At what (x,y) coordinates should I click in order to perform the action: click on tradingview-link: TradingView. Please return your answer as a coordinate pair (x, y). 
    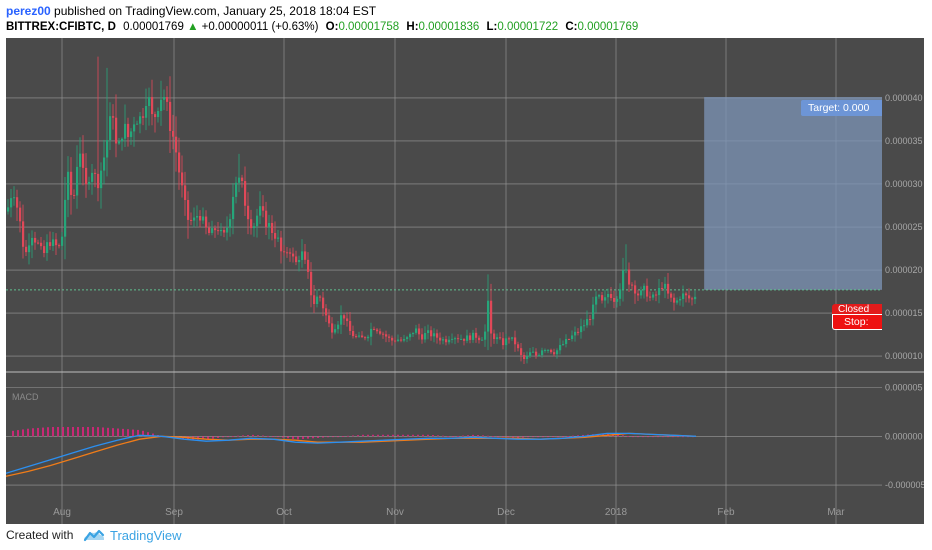
    Looking at the image, I should click on (146, 535).